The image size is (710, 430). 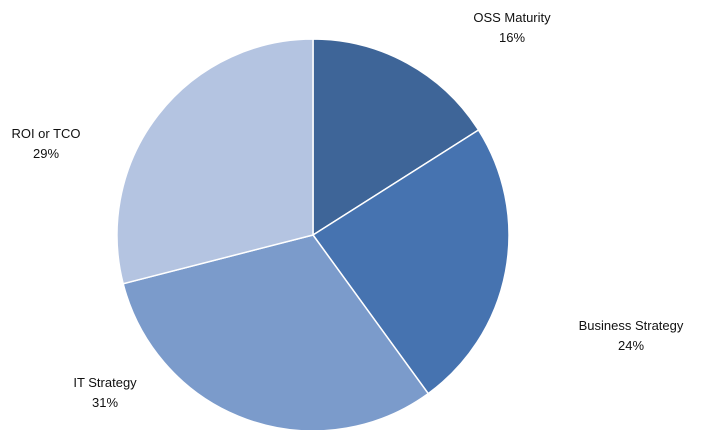 What do you see at coordinates (46, 153) in the screenshot?
I see `slice-value-roi-or-tco: 29%` at bounding box center [46, 153].